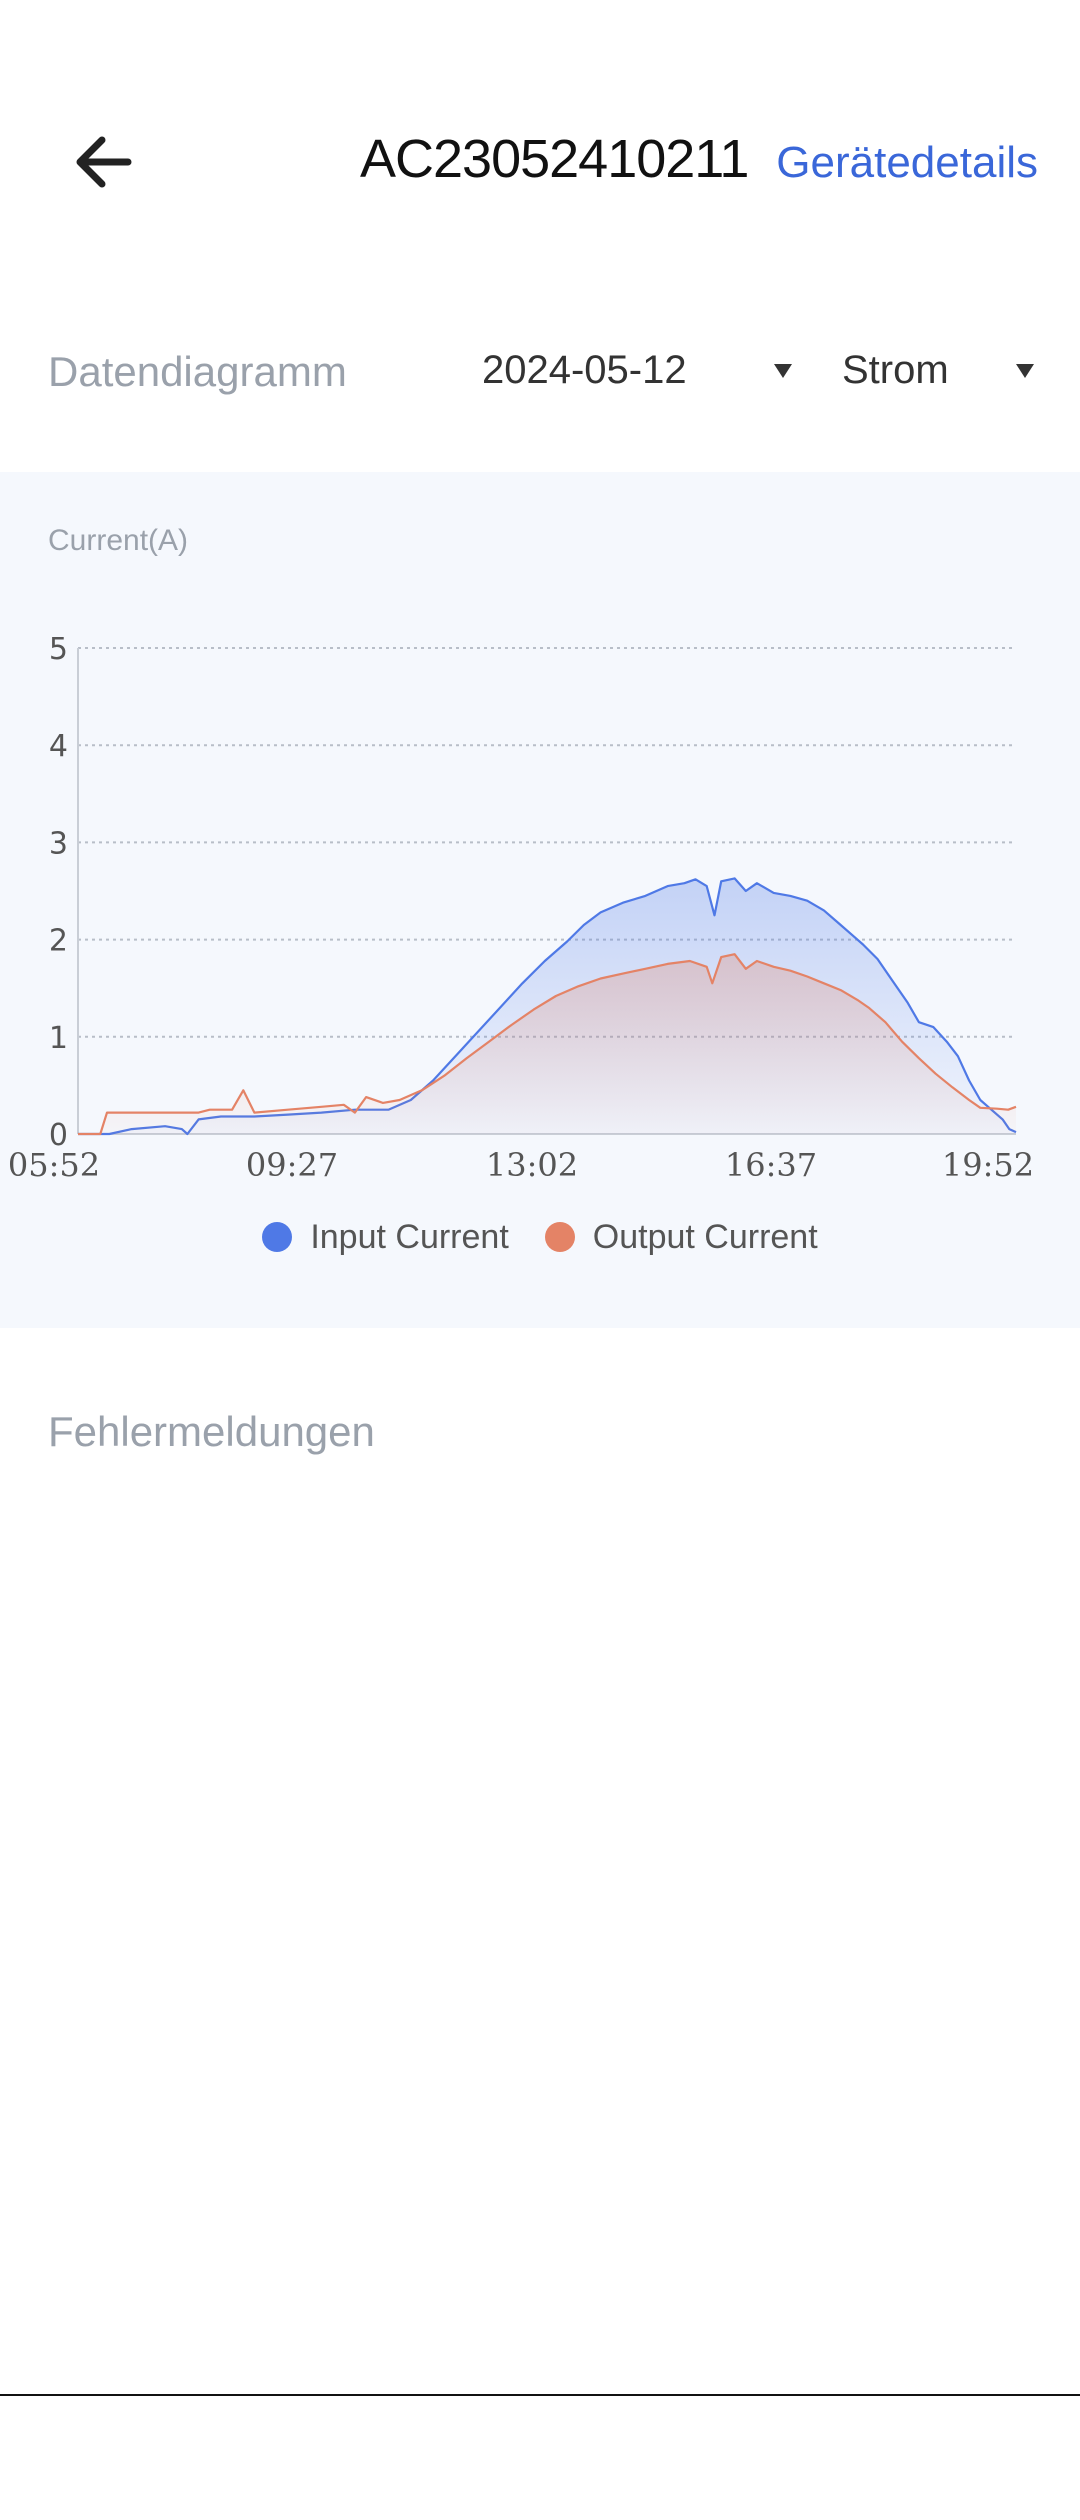 This screenshot has height=2520, width=1080. What do you see at coordinates (540, 2395) in the screenshot?
I see `bottom-divider` at bounding box center [540, 2395].